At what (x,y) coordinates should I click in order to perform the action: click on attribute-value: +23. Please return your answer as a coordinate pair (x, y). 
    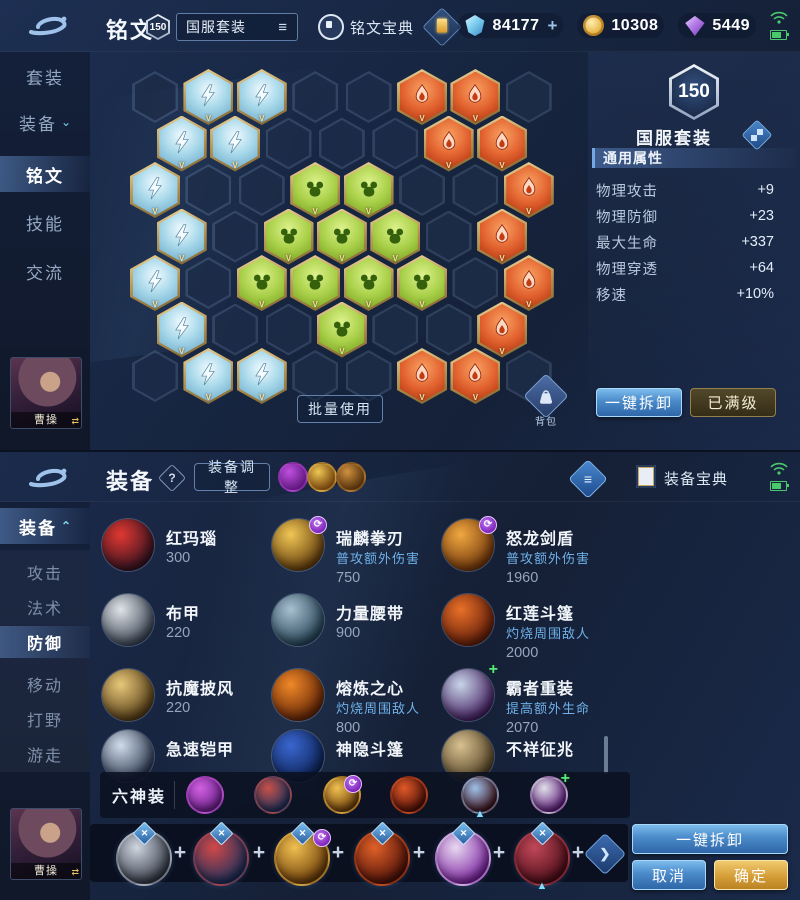
    Looking at the image, I should click on (761, 216).